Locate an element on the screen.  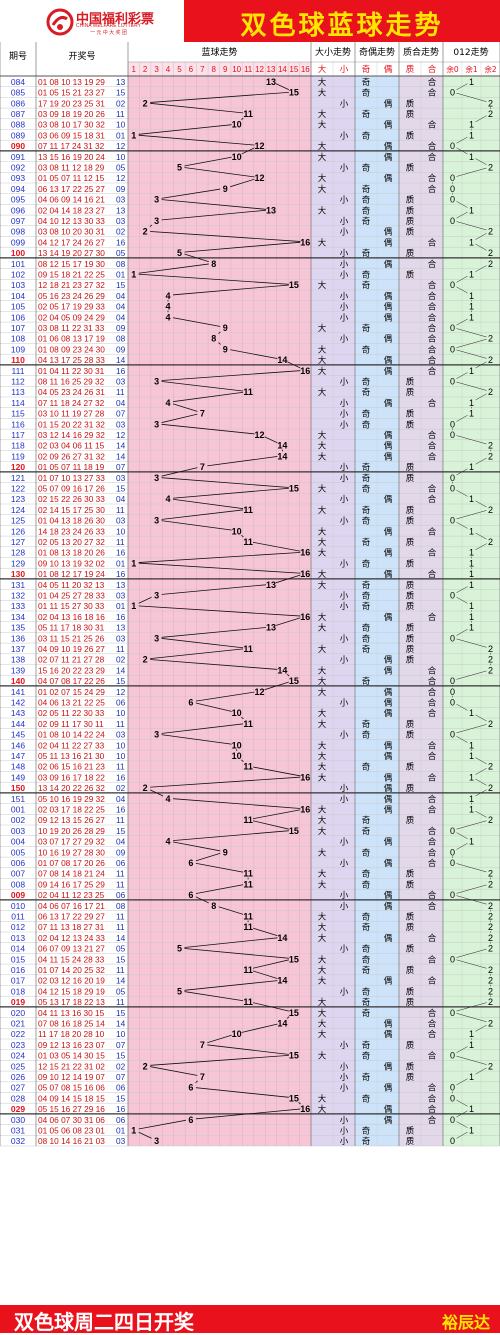
red-ball-numbers: 04 09 10 19 26 27 is located at coordinates (71, 649).